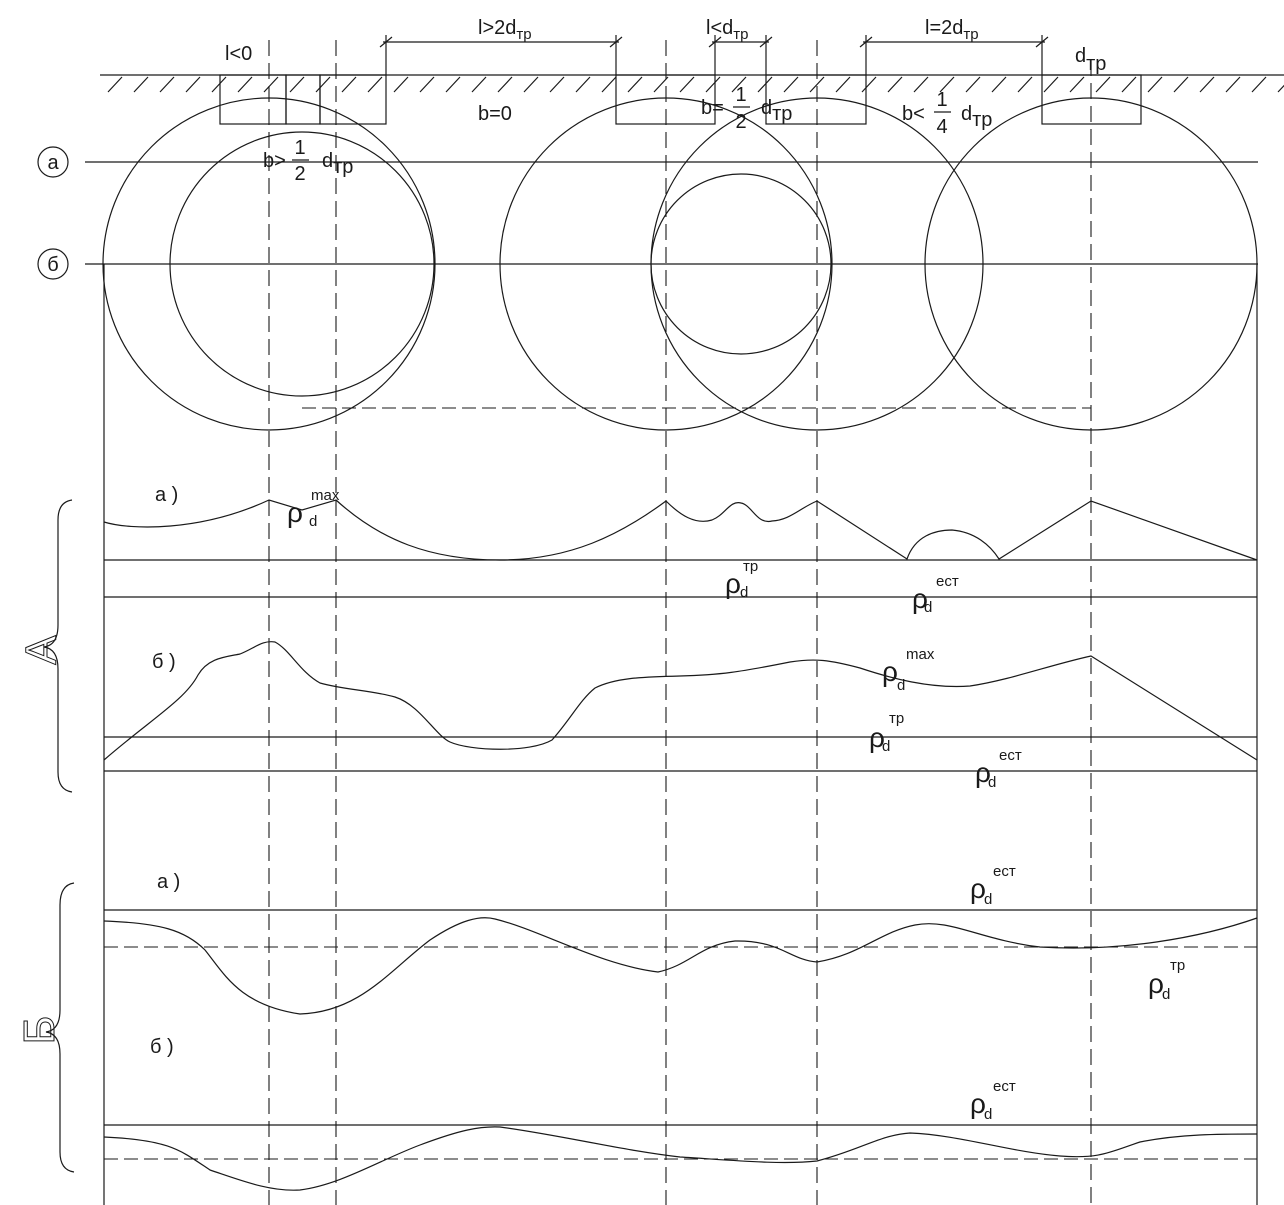  I want to click on label-l-gt-2d: l>2dтр, so click(505, 30).